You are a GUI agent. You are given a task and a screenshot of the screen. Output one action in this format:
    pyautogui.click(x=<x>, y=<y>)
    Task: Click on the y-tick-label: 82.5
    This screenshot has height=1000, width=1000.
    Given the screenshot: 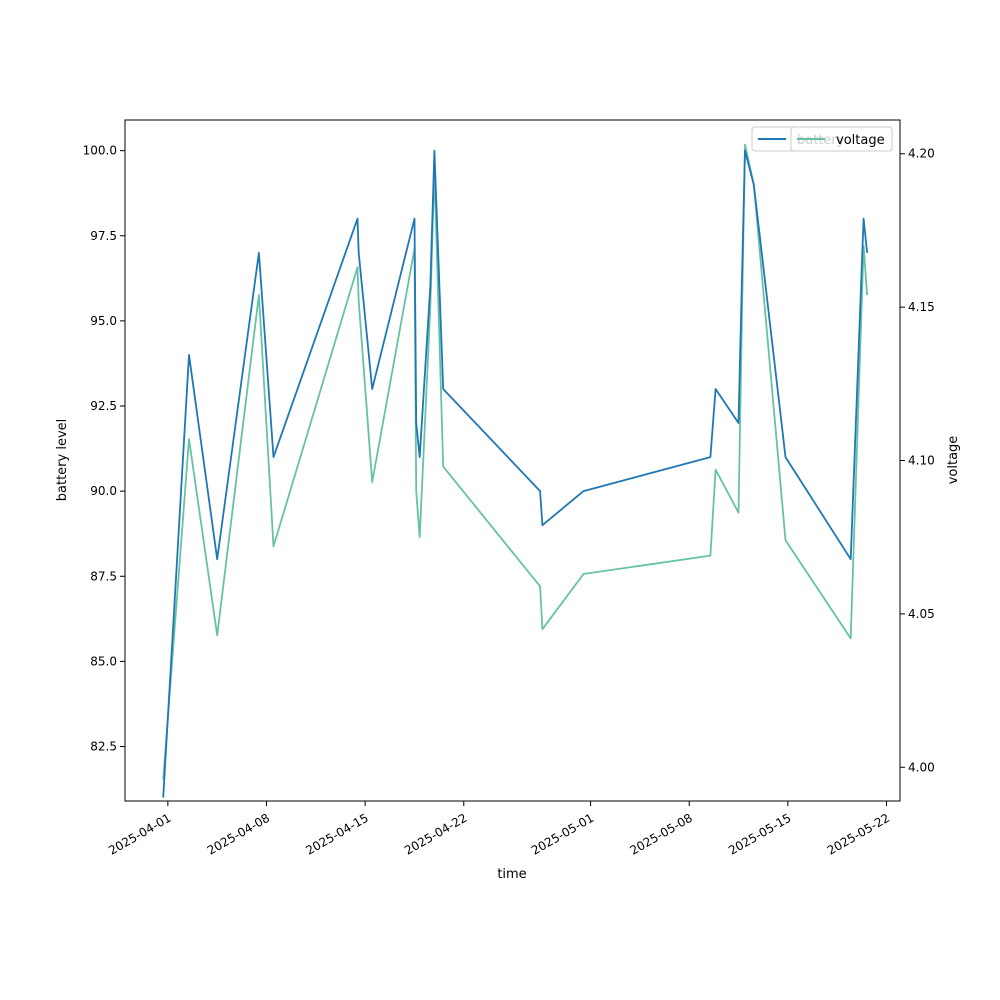 What is the action you would take?
    pyautogui.click(x=103, y=747)
    